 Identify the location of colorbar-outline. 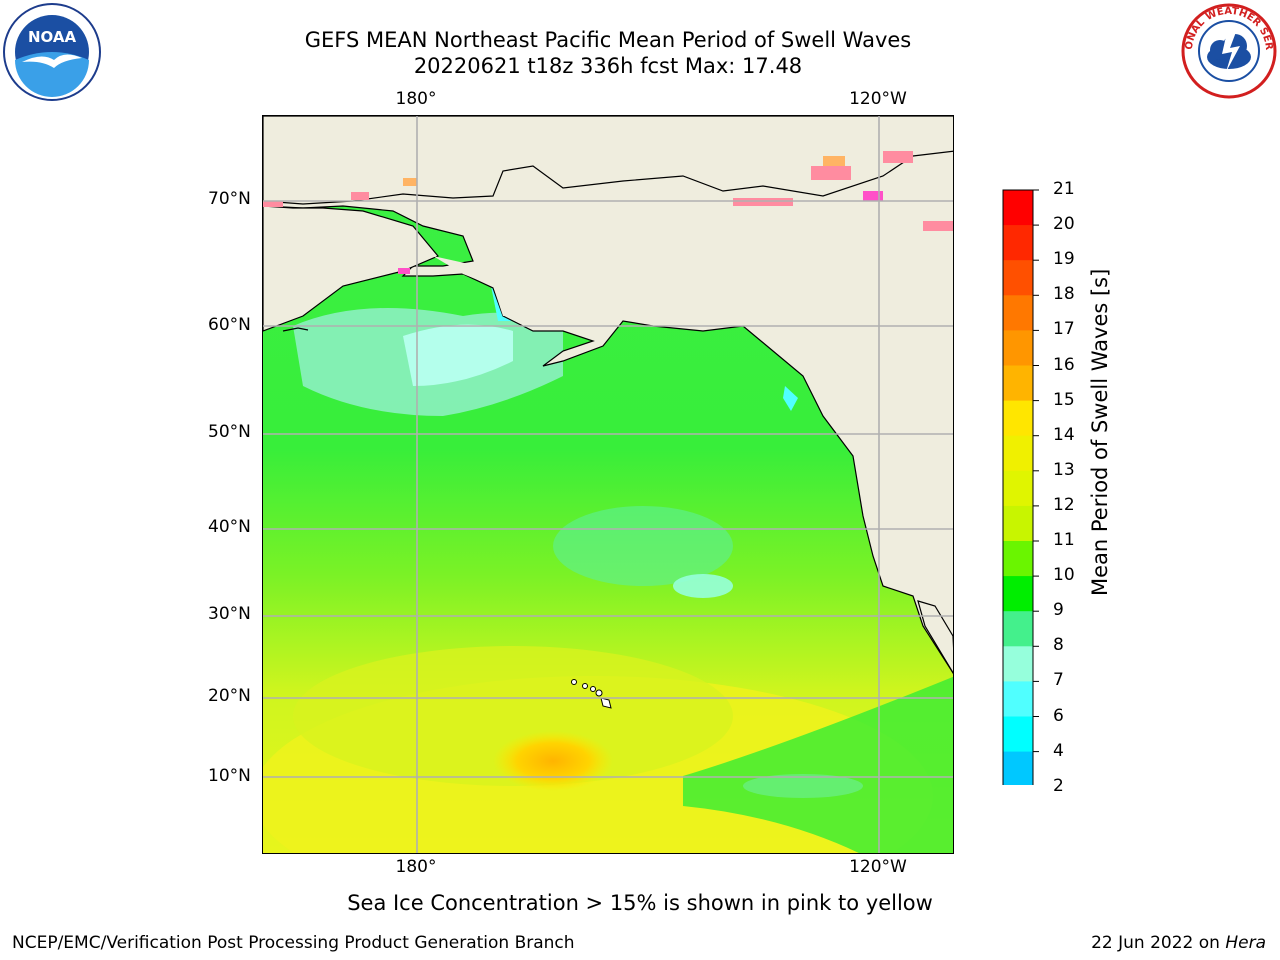
(1018, 487).